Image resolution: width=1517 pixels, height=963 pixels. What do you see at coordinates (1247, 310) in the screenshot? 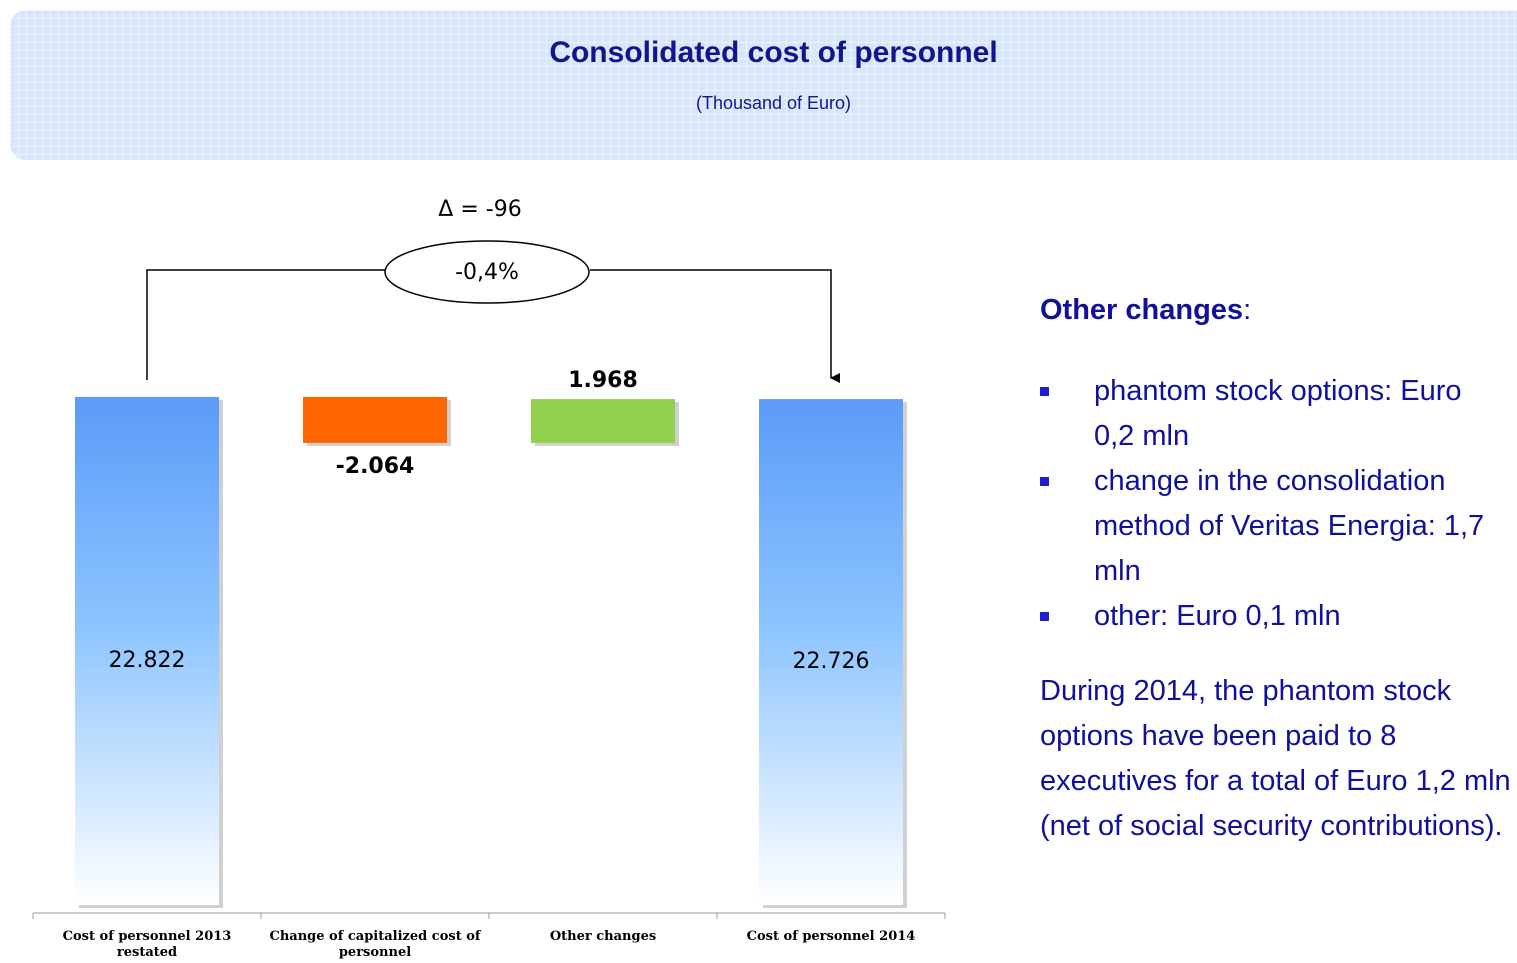
I see `heading-suffix: :` at bounding box center [1247, 310].